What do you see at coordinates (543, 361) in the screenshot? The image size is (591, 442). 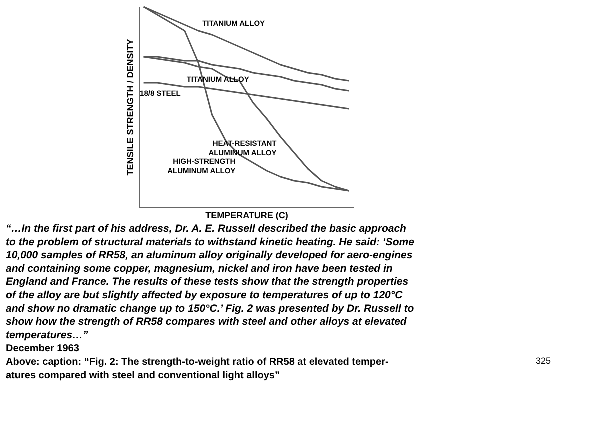 I see `text: 325` at bounding box center [543, 361].